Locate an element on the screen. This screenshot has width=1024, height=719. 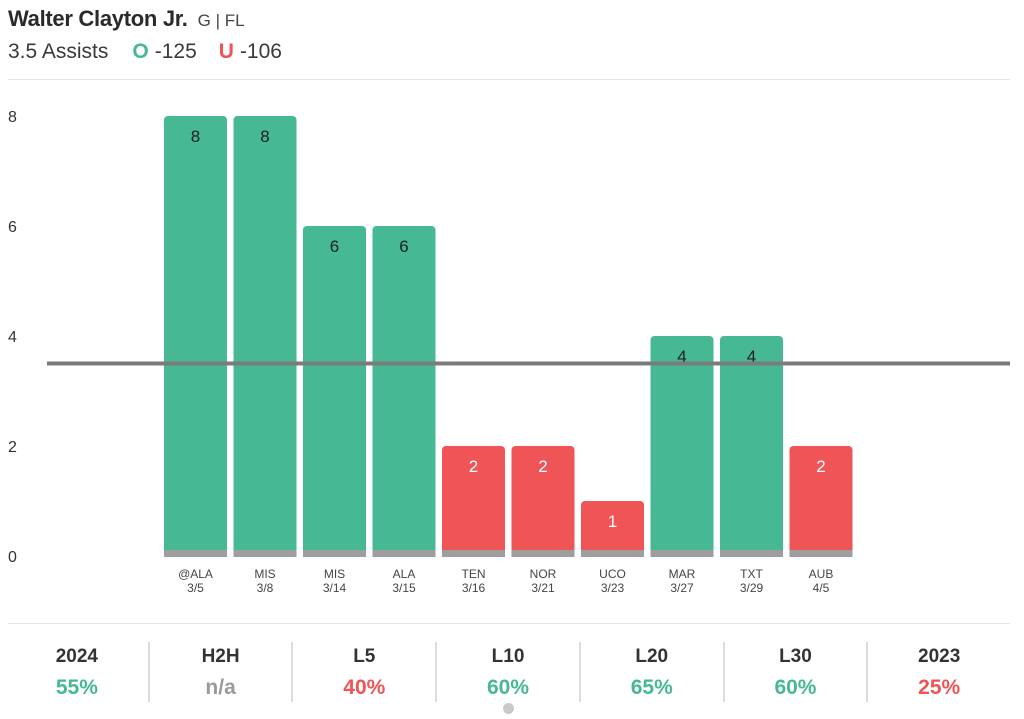
stat-label: 2023 is located at coordinates (939, 656).